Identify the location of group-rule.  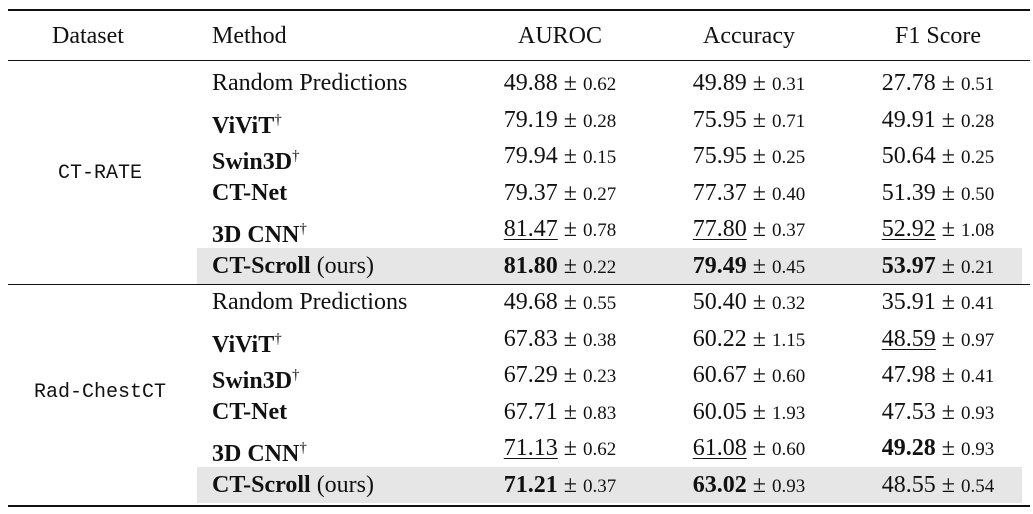
(519, 284).